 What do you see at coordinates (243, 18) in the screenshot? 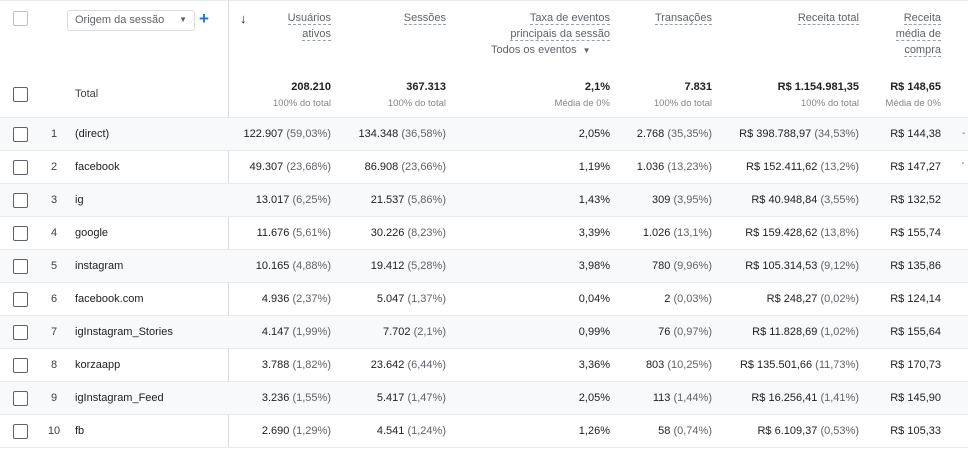
I see `arrow-down-icon: ↓` at bounding box center [243, 18].